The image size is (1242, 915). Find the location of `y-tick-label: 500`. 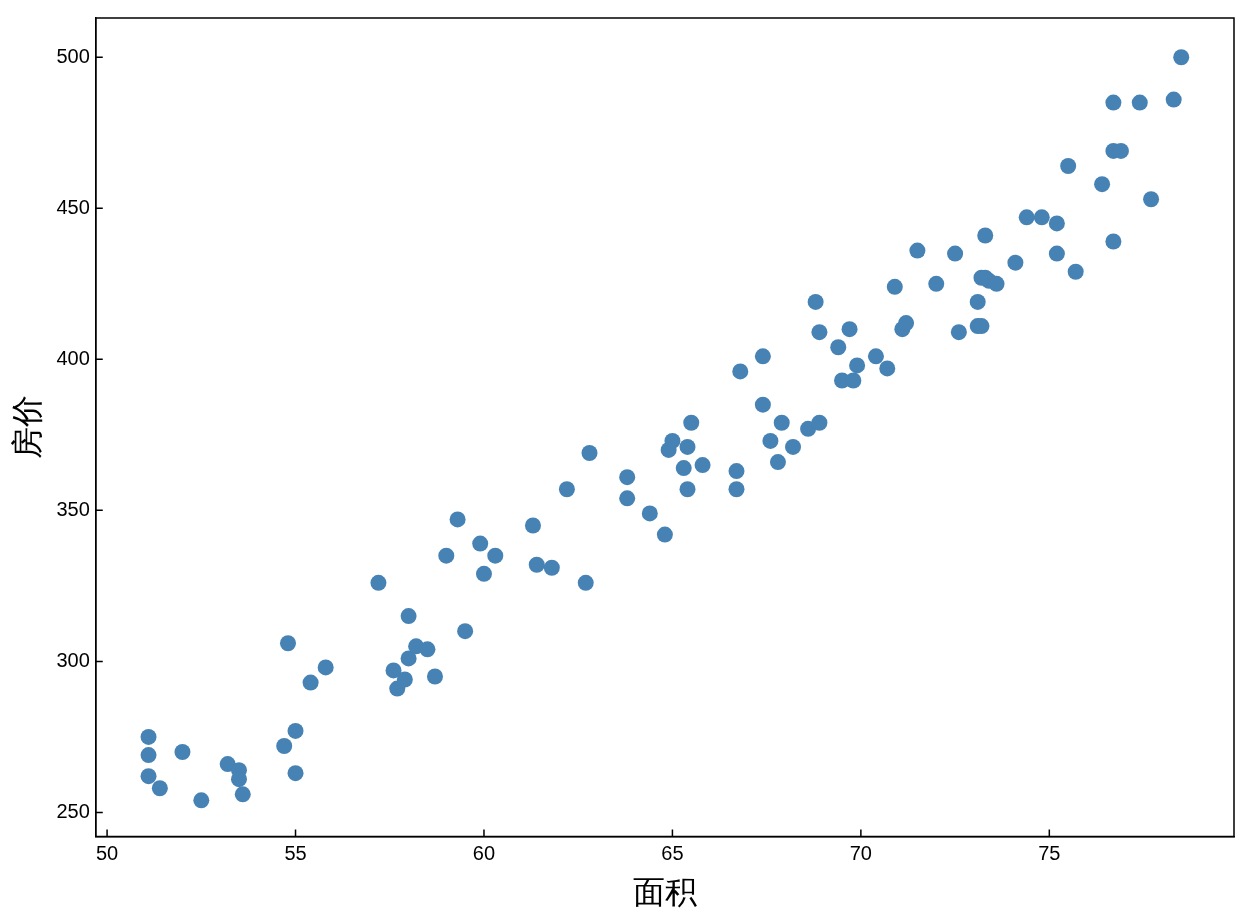

y-tick-label: 500 is located at coordinates (73, 55).